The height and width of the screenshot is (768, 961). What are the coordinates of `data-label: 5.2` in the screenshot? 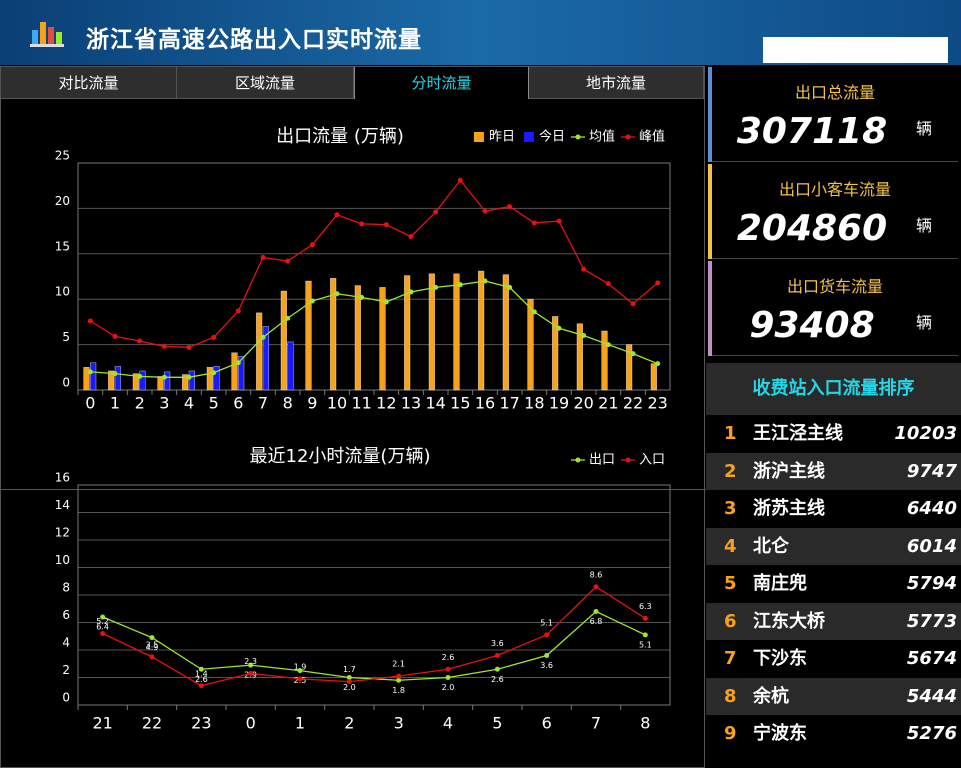 It's located at (102, 621).